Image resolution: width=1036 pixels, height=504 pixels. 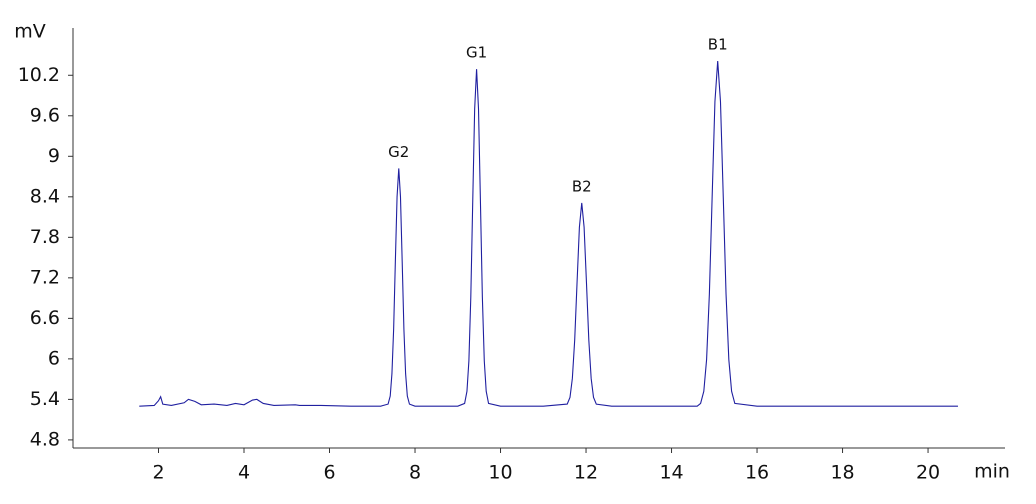 What do you see at coordinates (45, 318) in the screenshot?
I see `y-tick-label: 6.6` at bounding box center [45, 318].